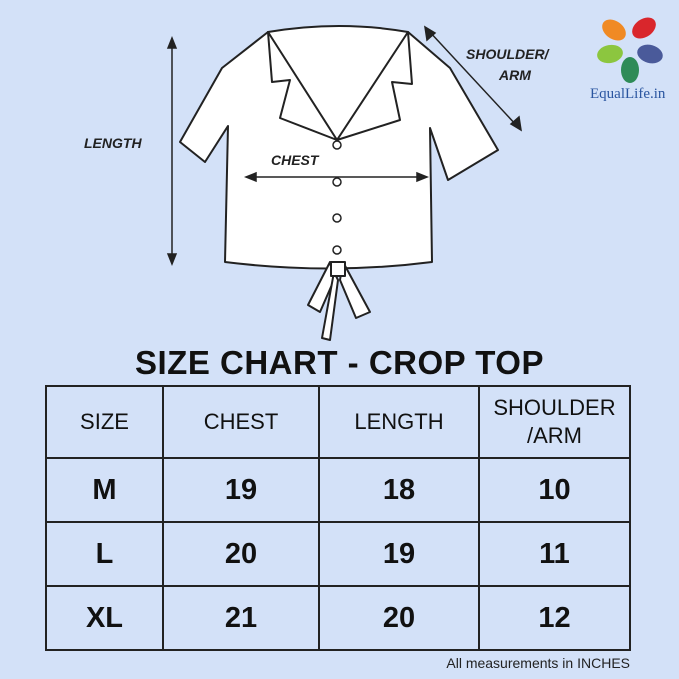 The image size is (679, 679). I want to click on cell-shoulder: 11, so click(554, 554).